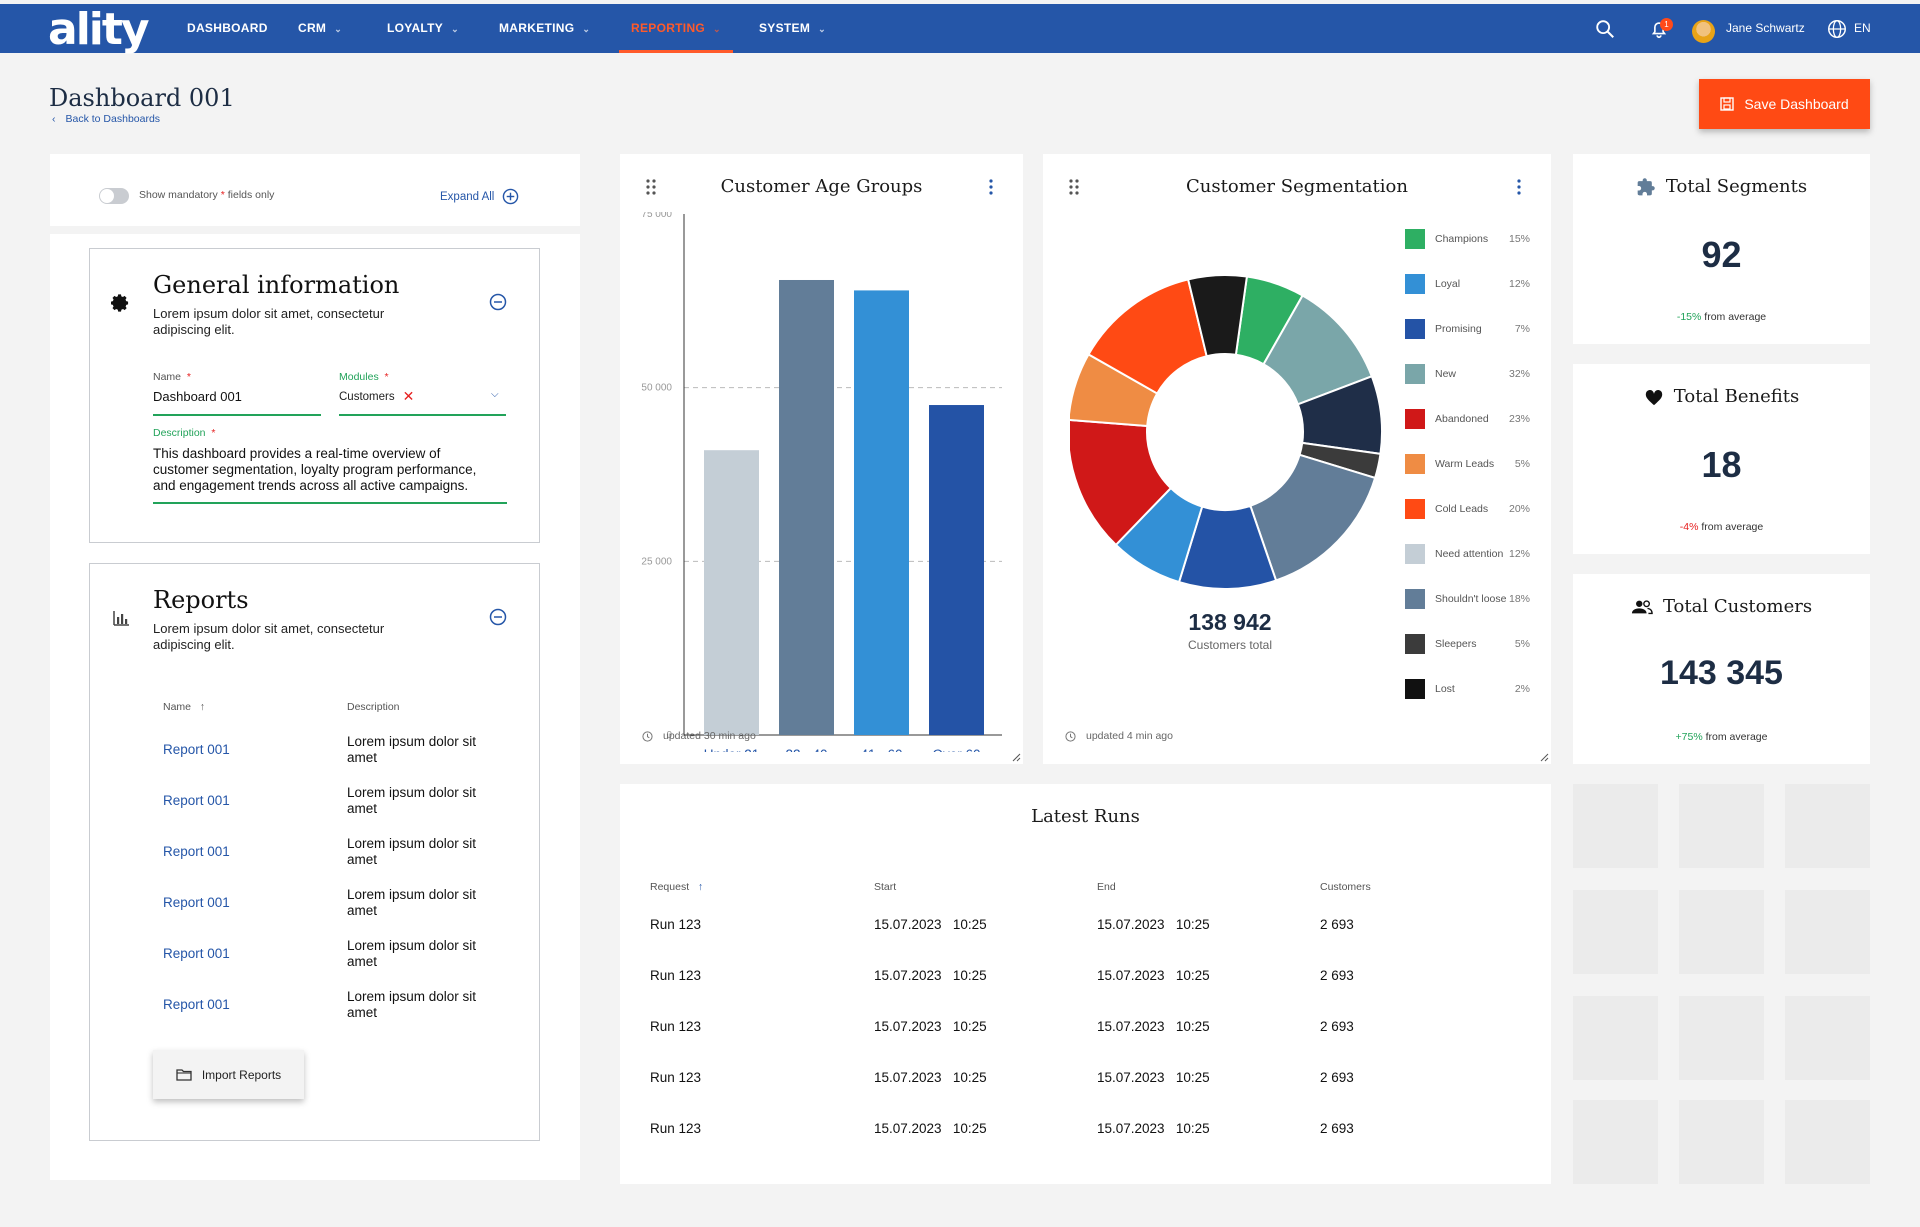  What do you see at coordinates (1765, 28) in the screenshot?
I see `user-name: Jane Schwartz` at bounding box center [1765, 28].